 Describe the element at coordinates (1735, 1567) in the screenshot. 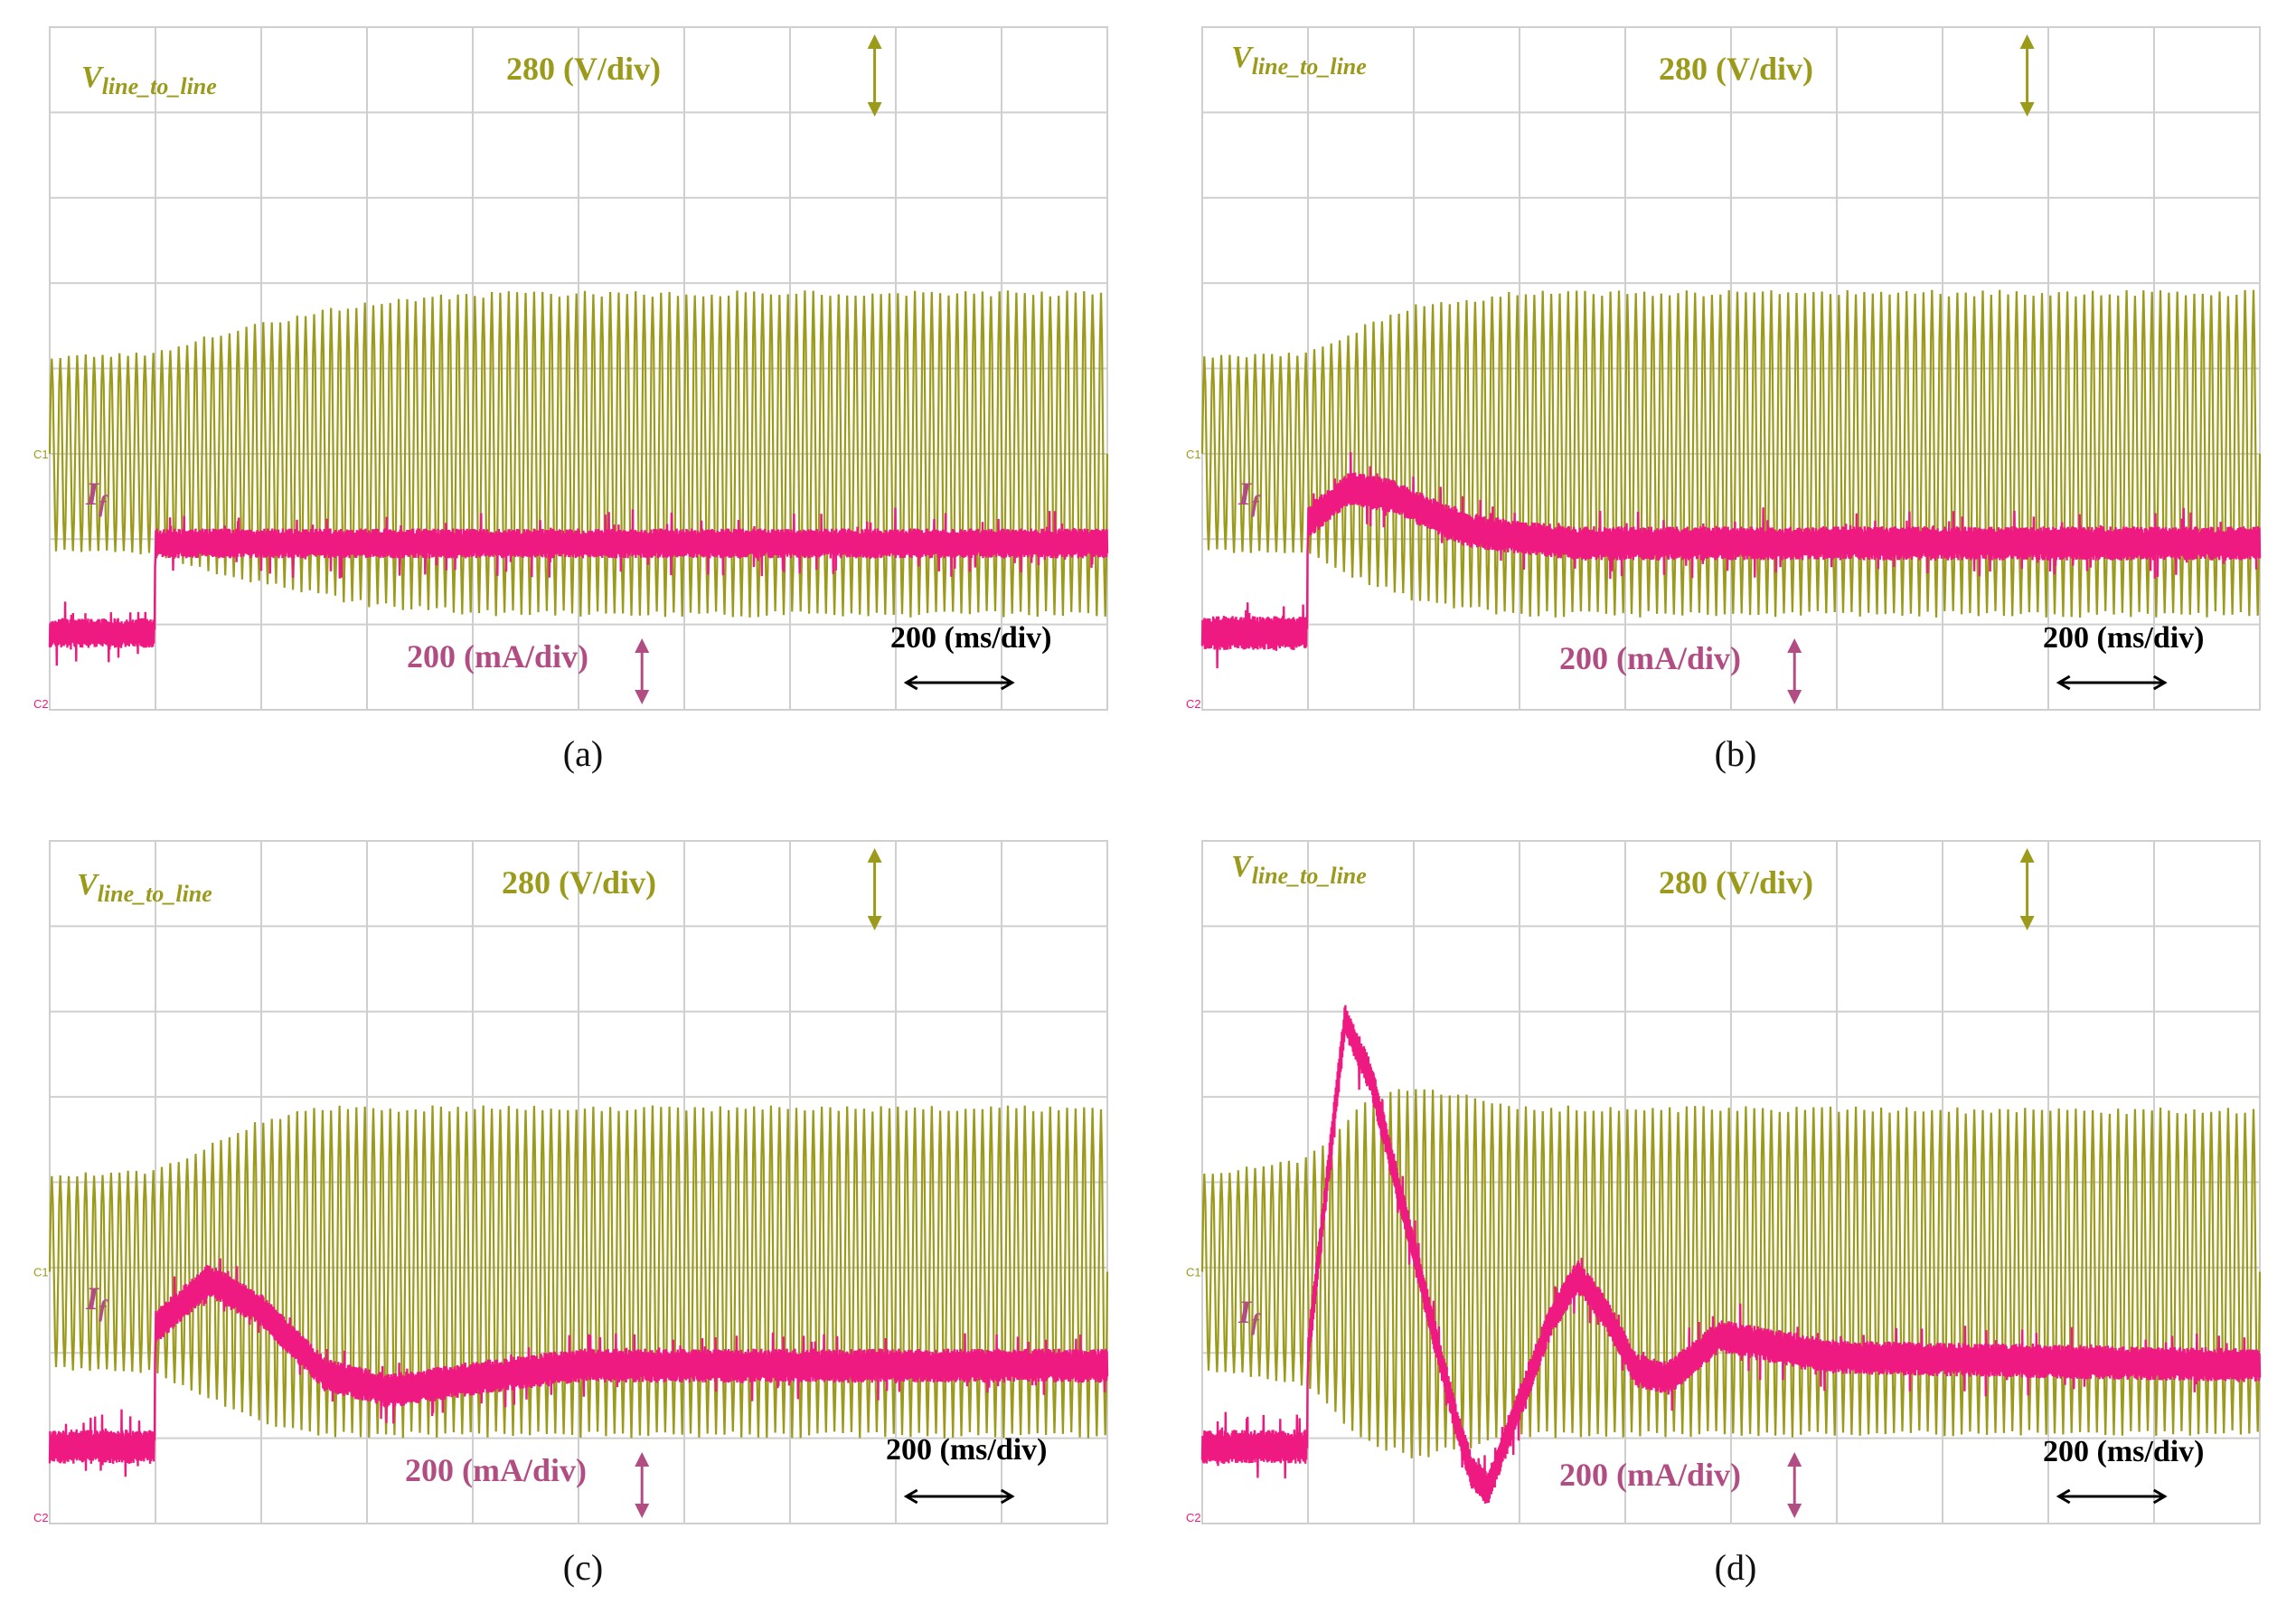

I see `panel-caption: (d)` at that location.